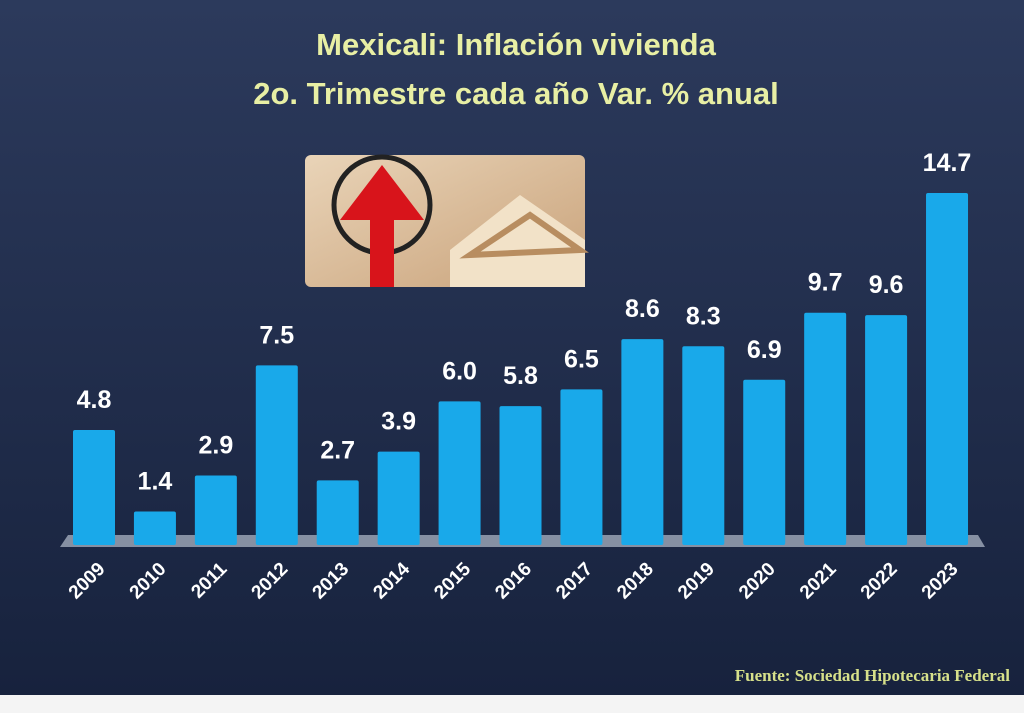 The image size is (1024, 713). Describe the element at coordinates (516, 93) in the screenshot. I see `chart-subtitle: 2o. Trimestre cada año Var. % anual` at that location.